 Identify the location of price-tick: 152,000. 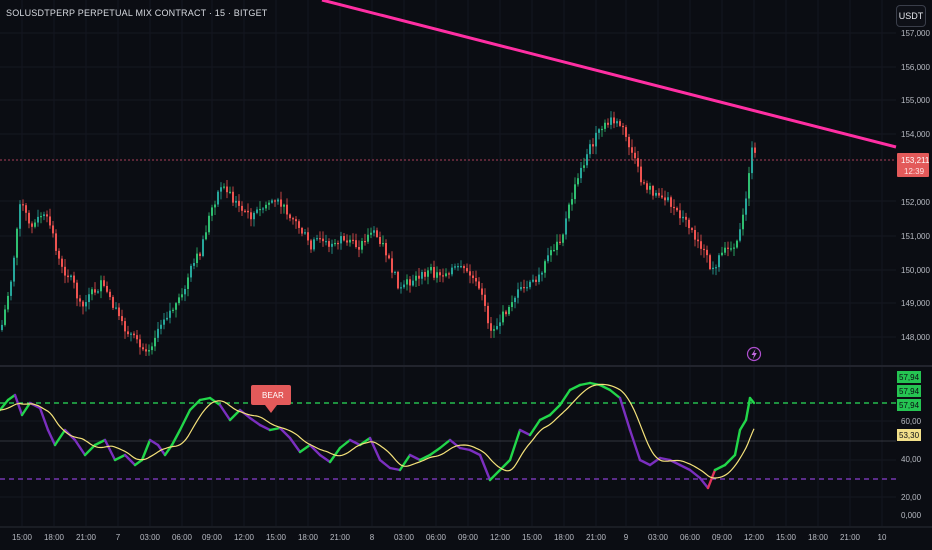
(915, 202).